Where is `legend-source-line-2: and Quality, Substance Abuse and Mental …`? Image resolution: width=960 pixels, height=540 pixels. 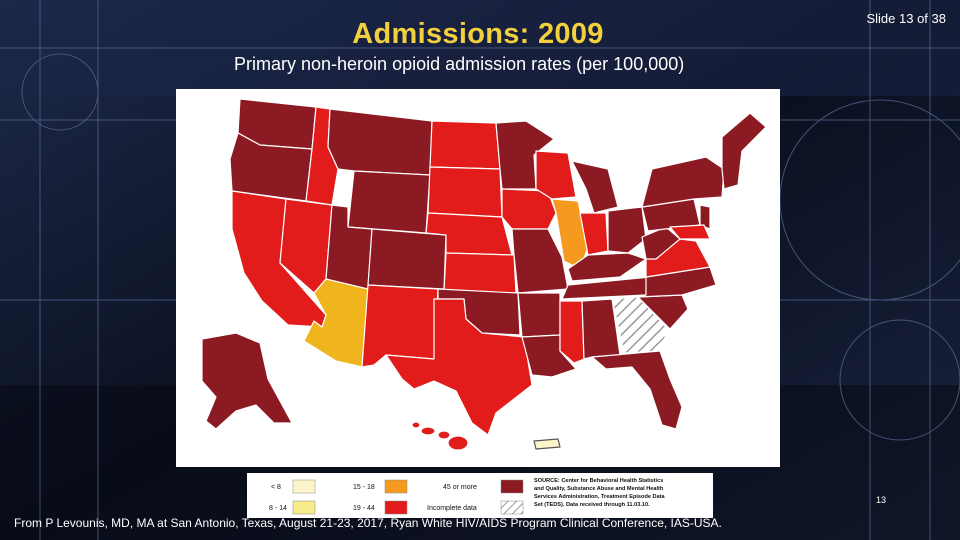 legend-source-line-2: and Quality, Substance Abuse and Mental … is located at coordinates (599, 489).